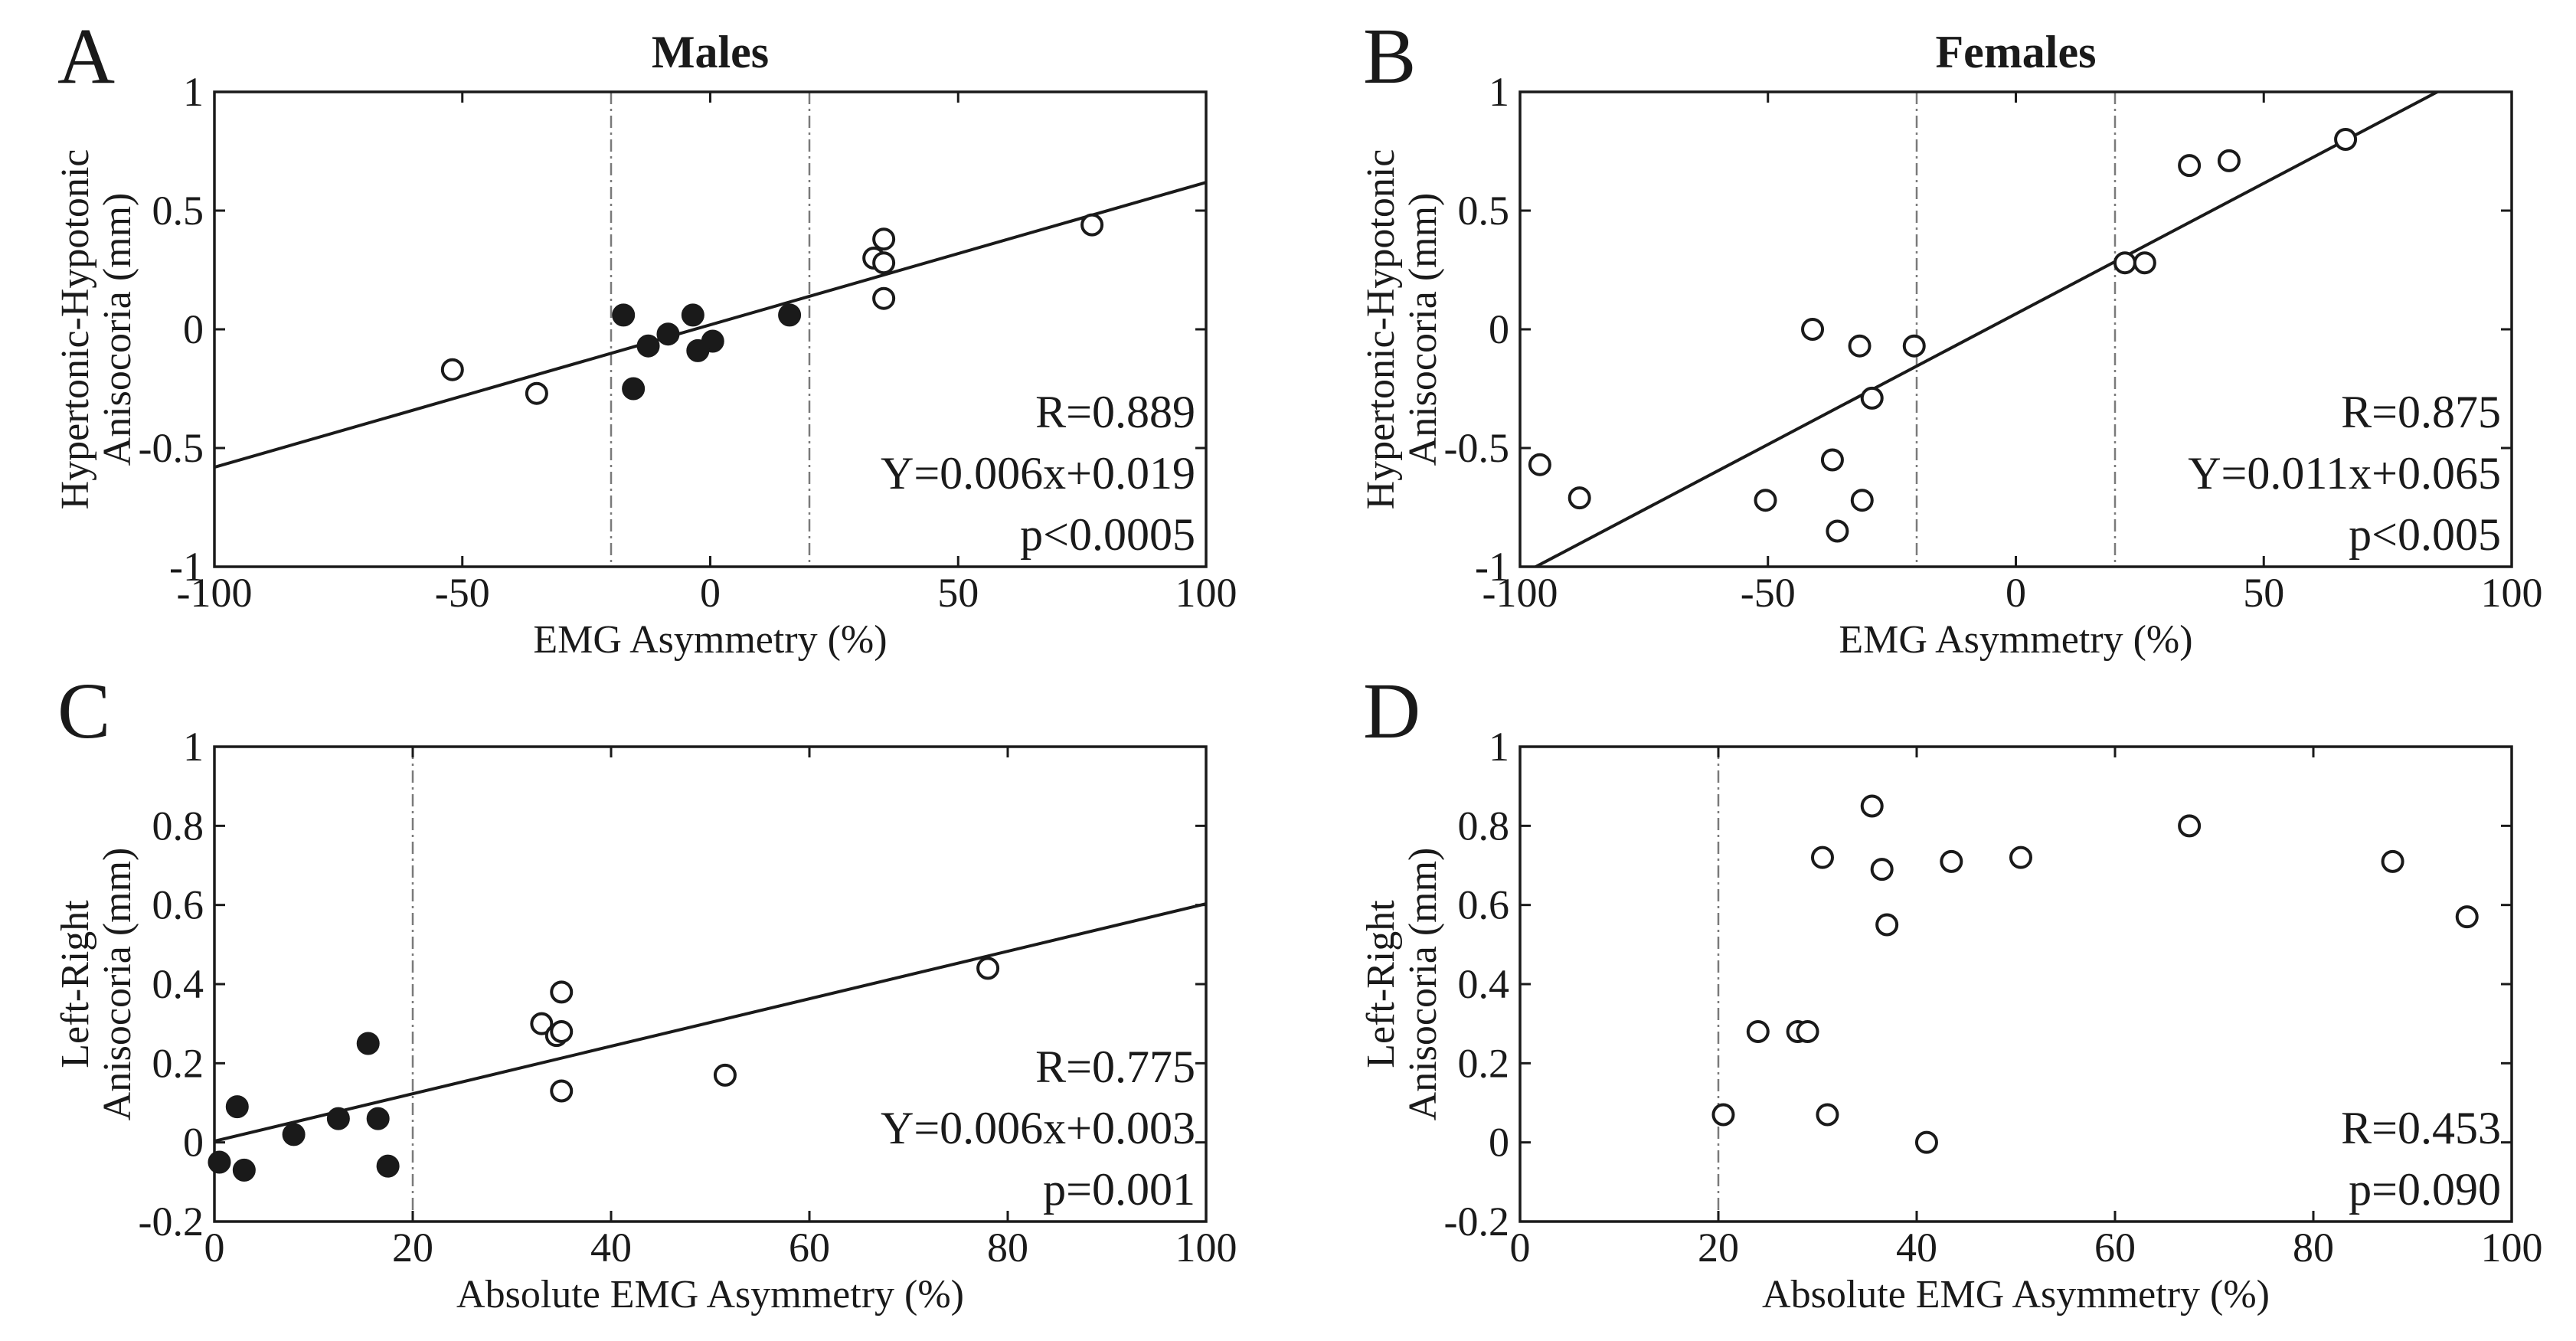 This screenshot has width=2576, height=1341. Describe the element at coordinates (2115, 1248) in the screenshot. I see `x-tick-label: 60` at that location.